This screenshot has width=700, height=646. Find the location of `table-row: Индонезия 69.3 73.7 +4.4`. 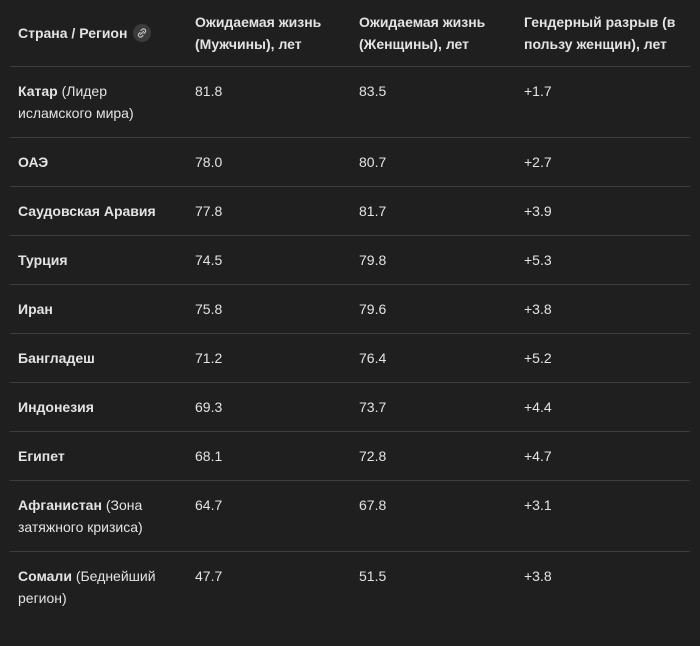

table-row: Индонезия 69.3 73.7 +4.4 is located at coordinates (350, 407).